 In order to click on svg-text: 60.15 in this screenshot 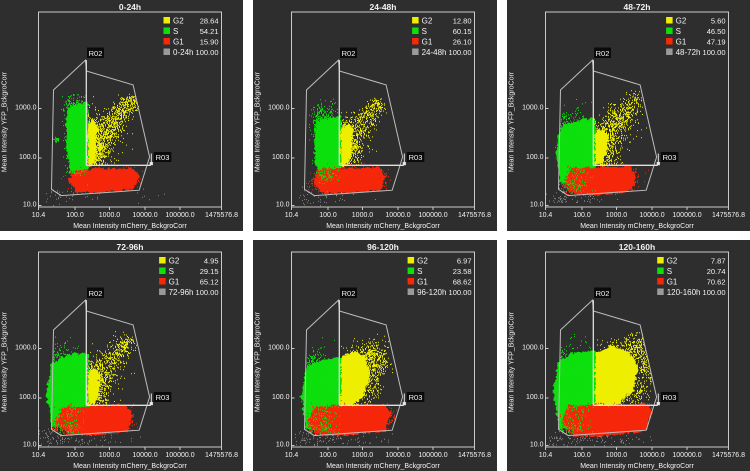, I will do `click(462, 31)`.